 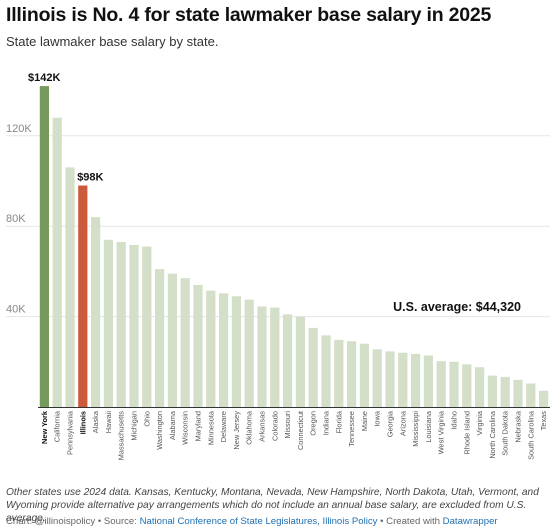 I want to click on bar-massachusetts, so click(x=121, y=324).